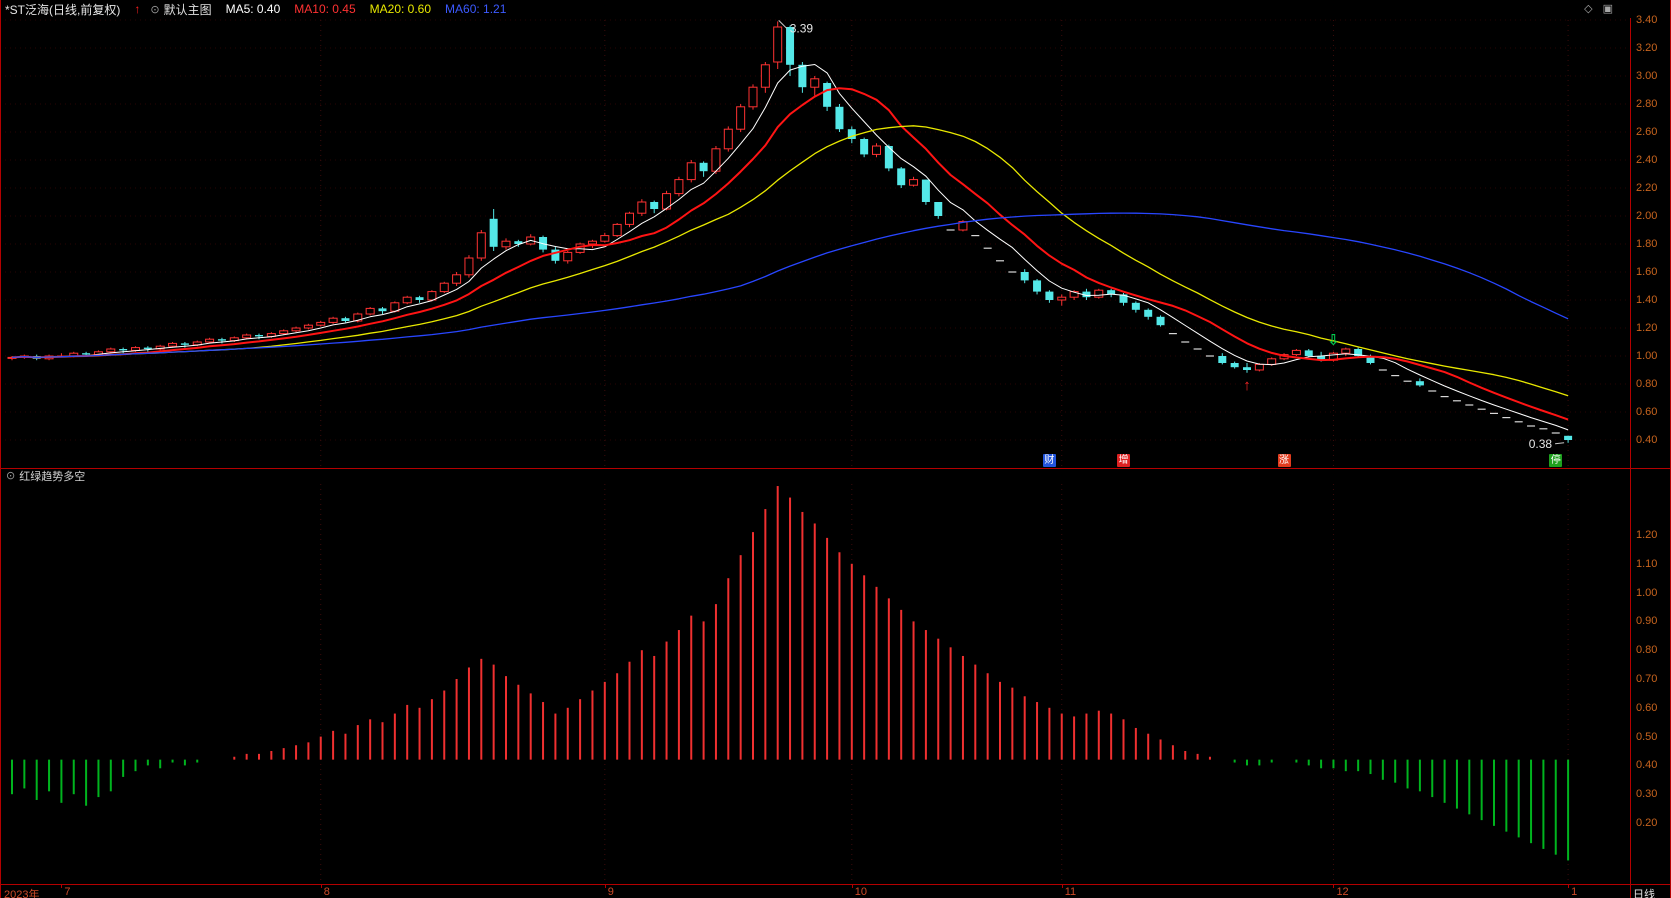 The width and height of the screenshot is (1671, 898). What do you see at coordinates (1284, 460) in the screenshot?
I see `event-badge-涨: 涨` at bounding box center [1284, 460].